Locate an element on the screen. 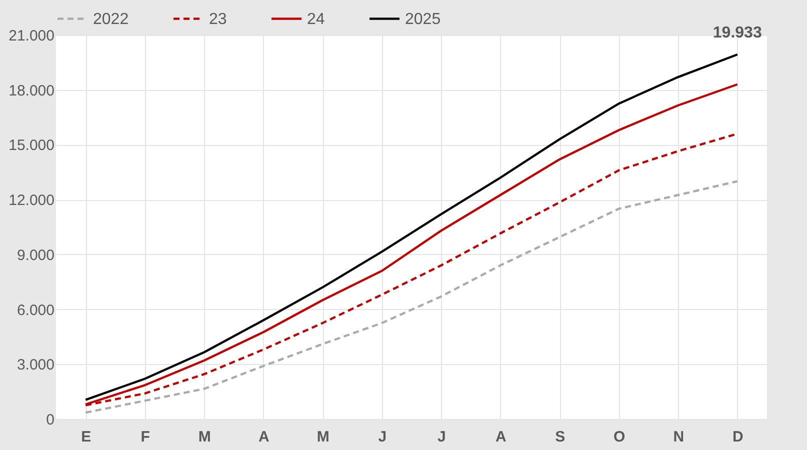 Image resolution: width=807 pixels, height=450 pixels. x-tick-label: O is located at coordinates (620, 437).